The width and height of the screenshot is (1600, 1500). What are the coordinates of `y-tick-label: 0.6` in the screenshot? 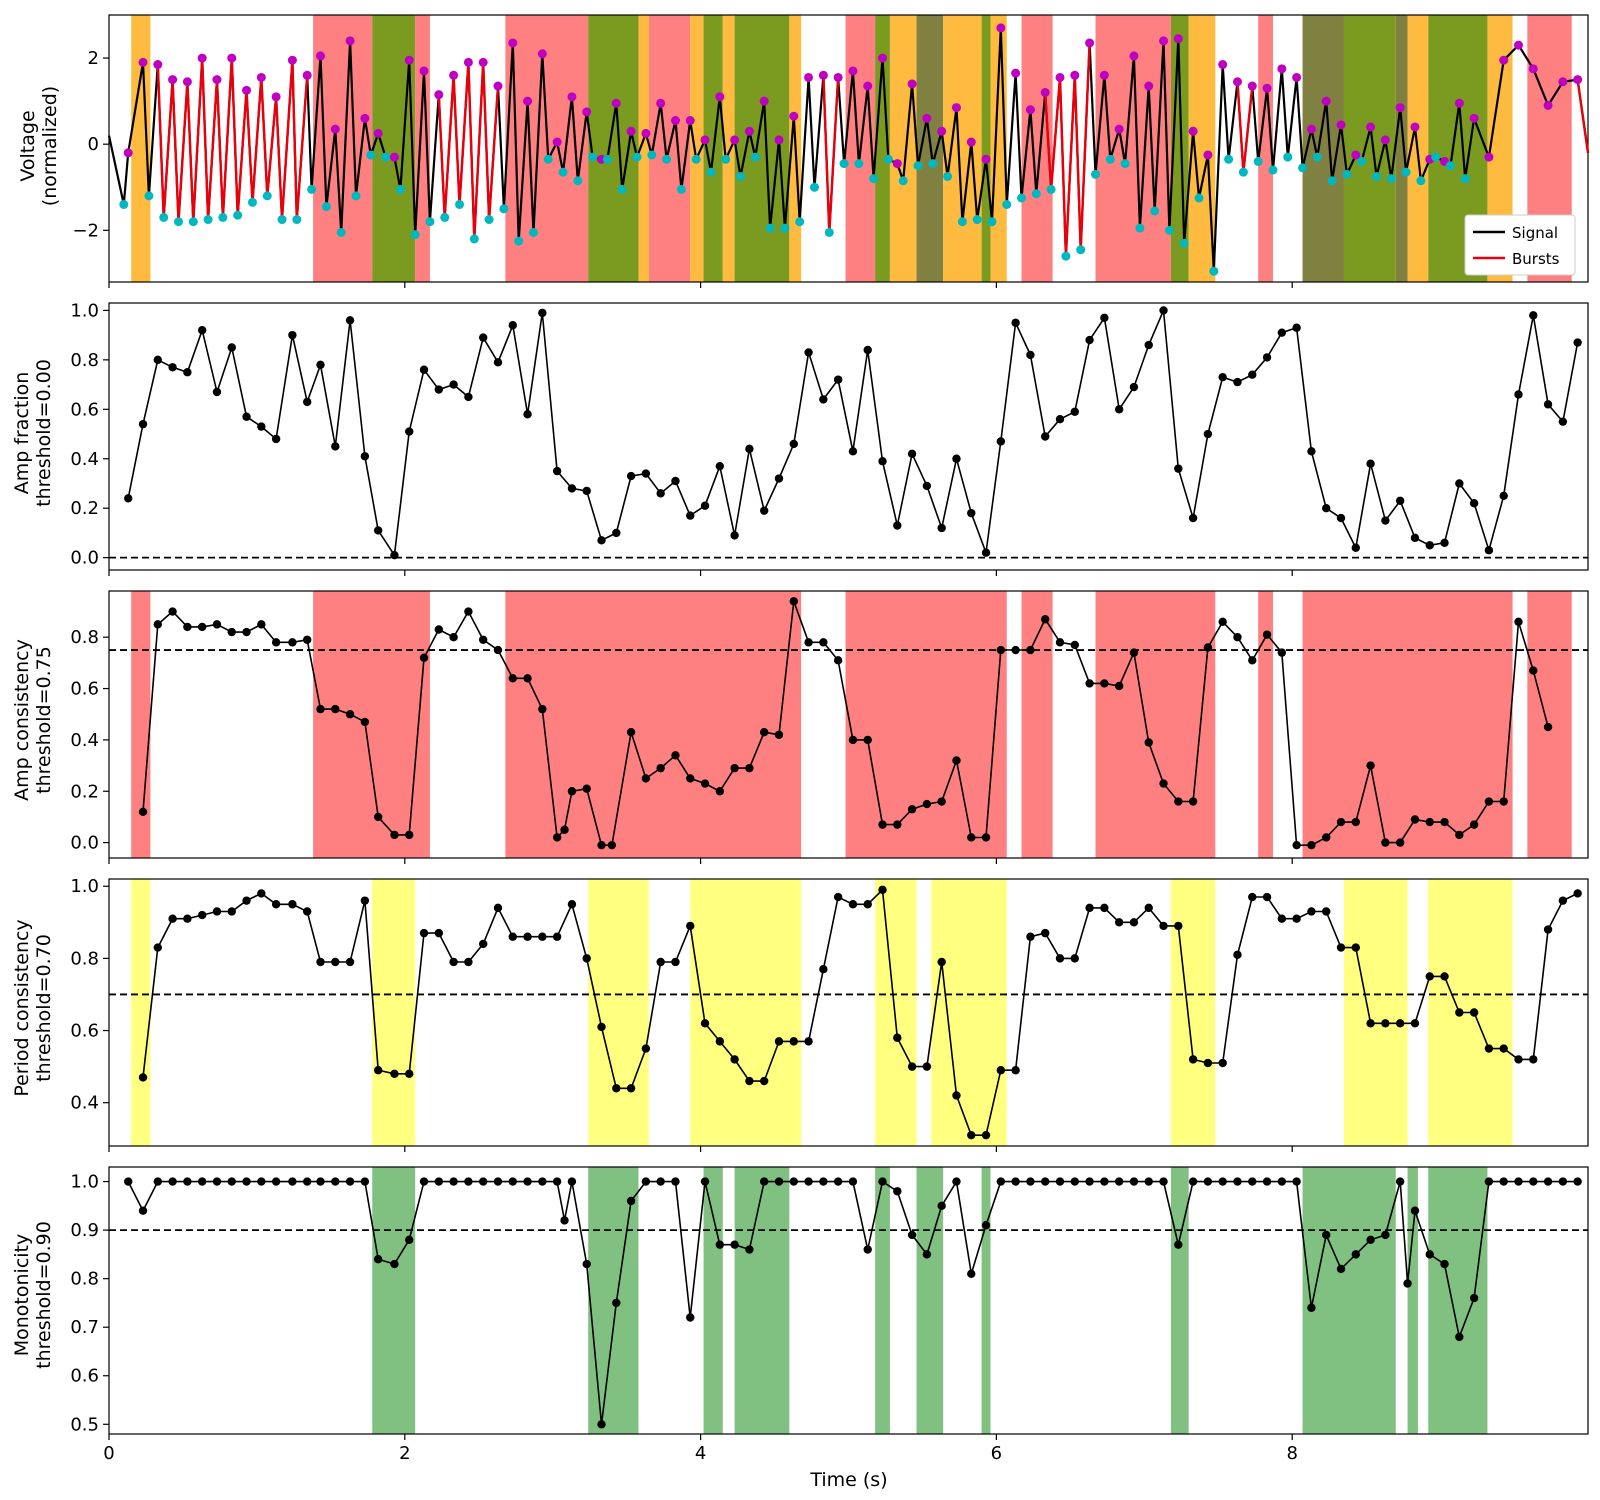 It's located at (84, 409).